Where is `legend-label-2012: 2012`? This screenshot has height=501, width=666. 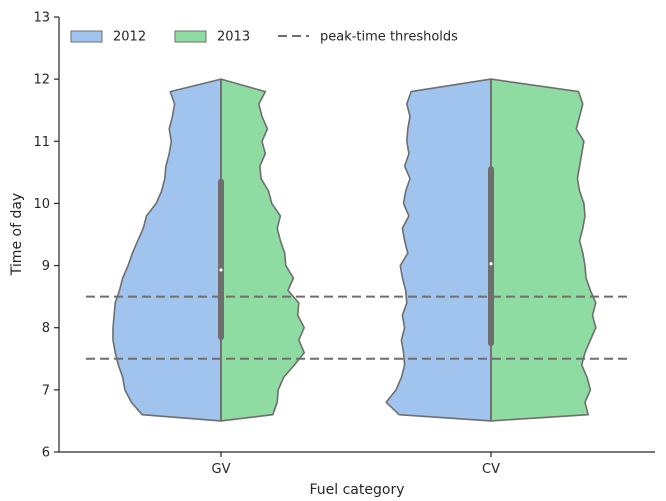 legend-label-2012: 2012 is located at coordinates (129, 37).